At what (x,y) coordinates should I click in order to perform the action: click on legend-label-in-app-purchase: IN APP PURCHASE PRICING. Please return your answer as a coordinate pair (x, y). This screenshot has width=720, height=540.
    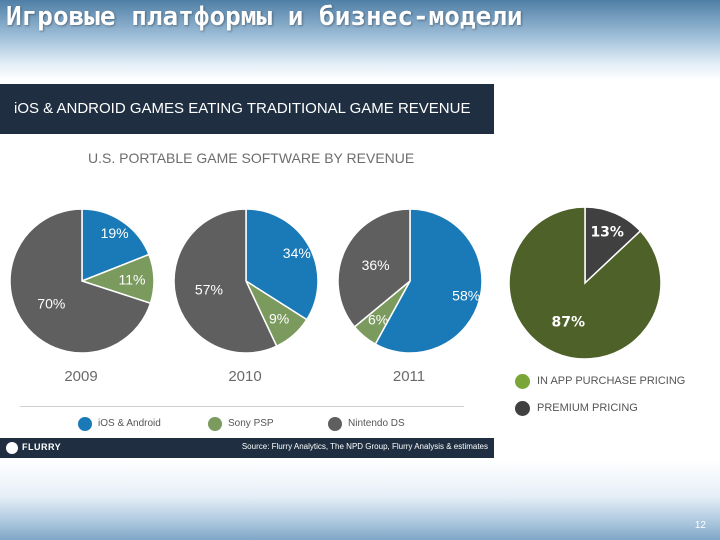
    Looking at the image, I should click on (611, 381).